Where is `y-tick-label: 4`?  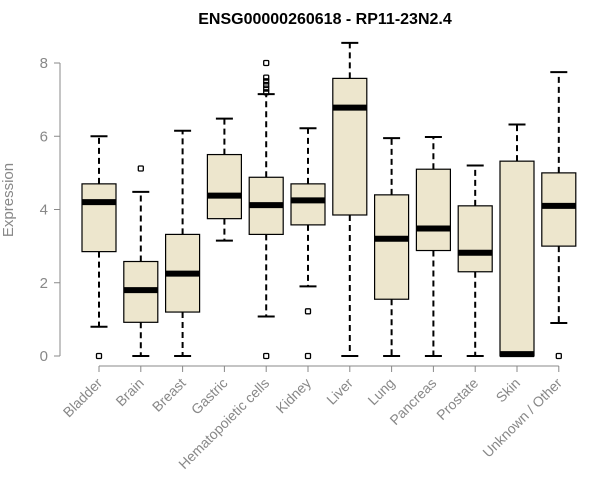
y-tick-label: 4 is located at coordinates (44, 210).